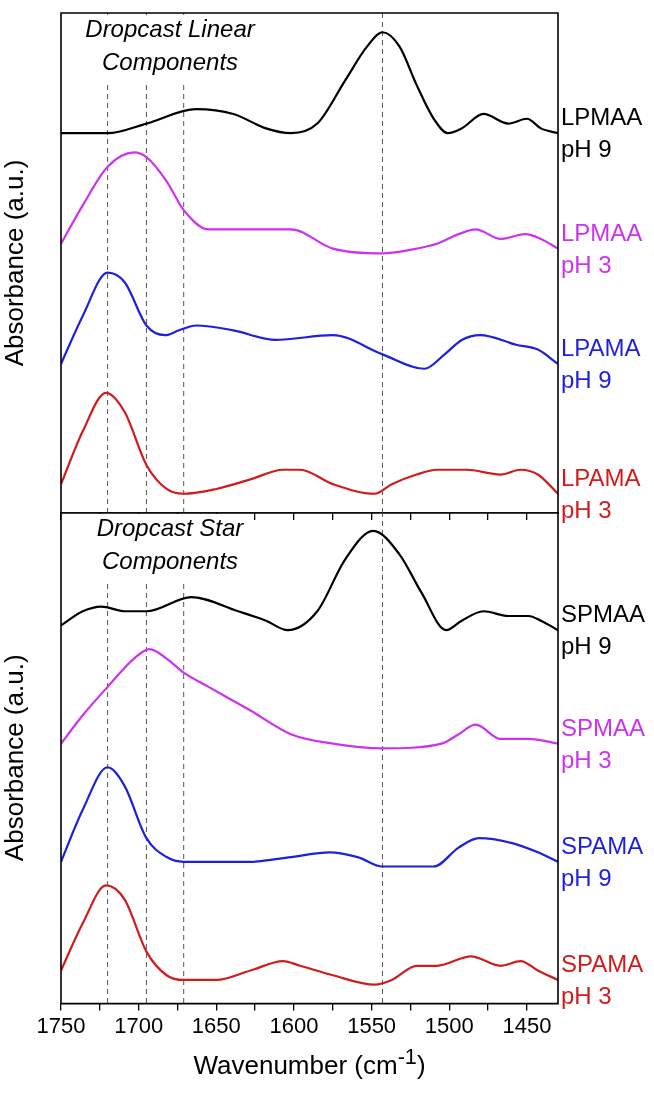 The height and width of the screenshot is (1093, 654). I want to click on series-label: LPMAA pH 9, so click(602, 133).